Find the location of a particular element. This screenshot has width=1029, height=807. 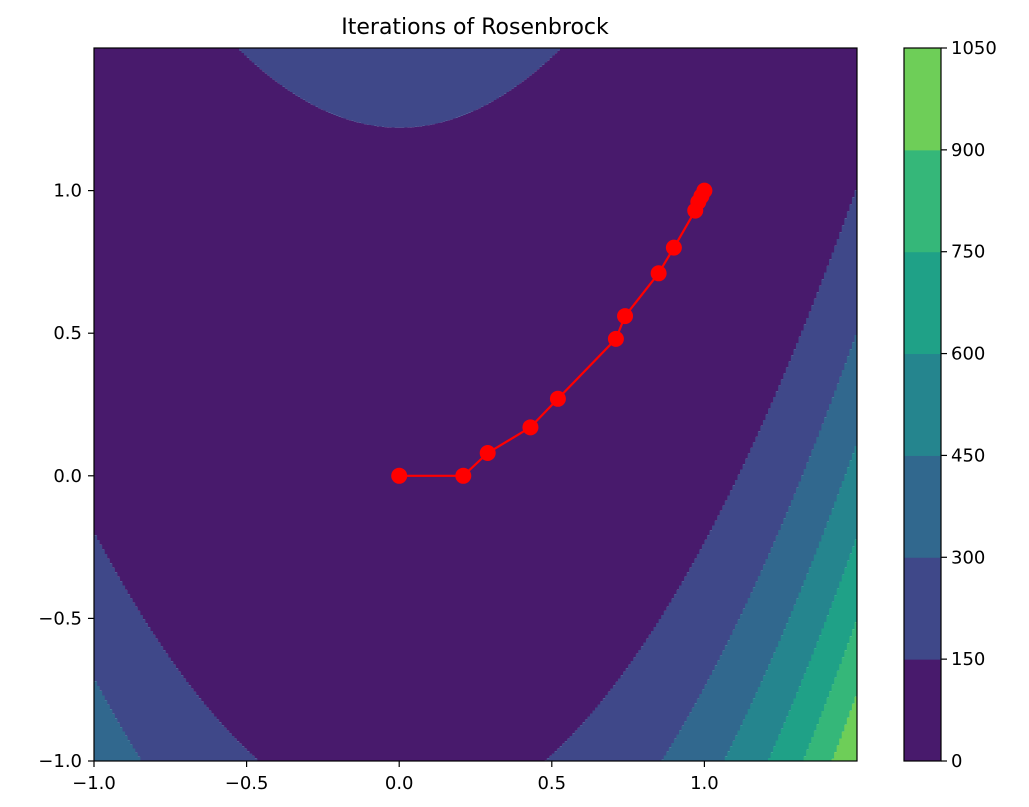

colorbar-tick-label: 0 is located at coordinates (956, 761).